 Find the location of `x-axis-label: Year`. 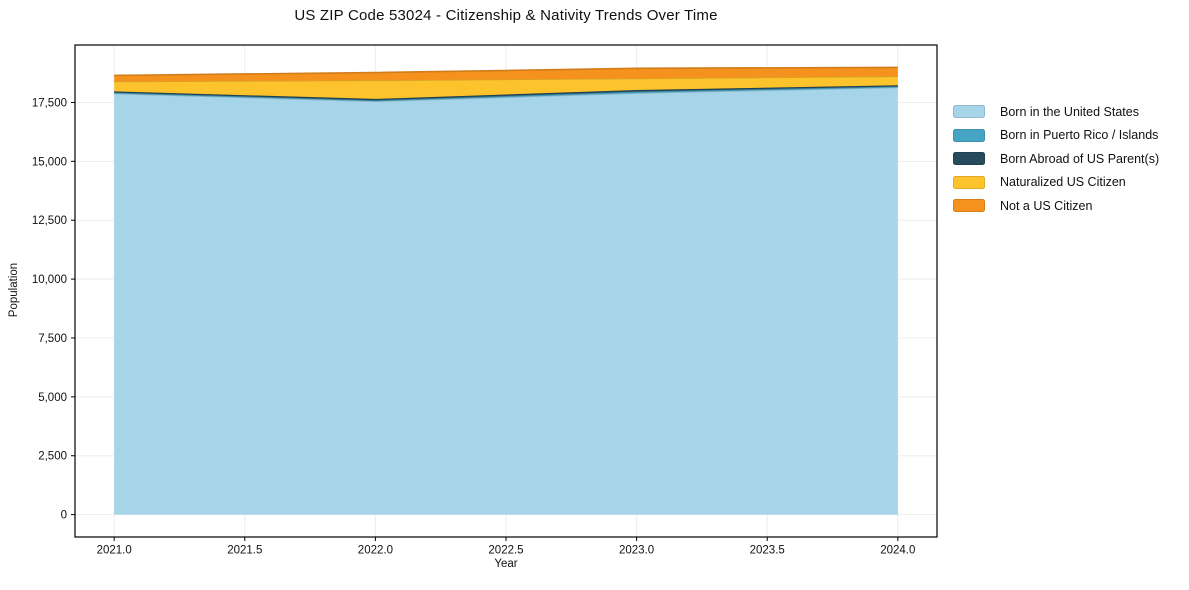

x-axis-label: Year is located at coordinates (506, 564).